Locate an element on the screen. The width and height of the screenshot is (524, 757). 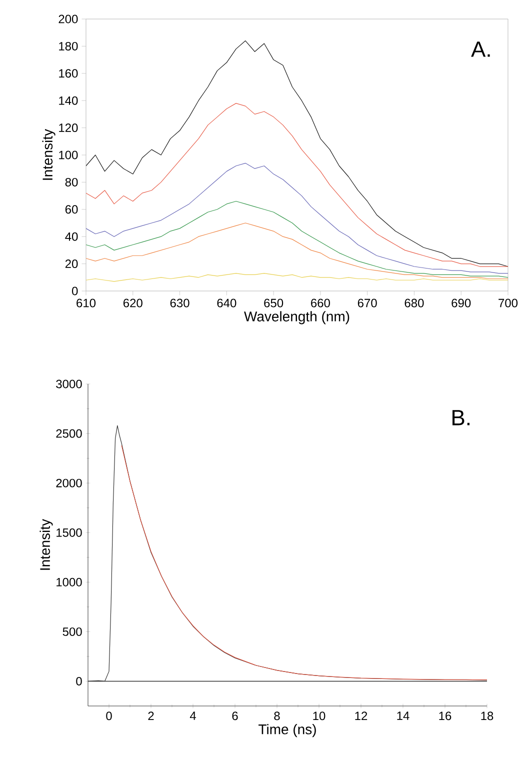
y-tick-label: 120 is located at coordinates (68, 128).